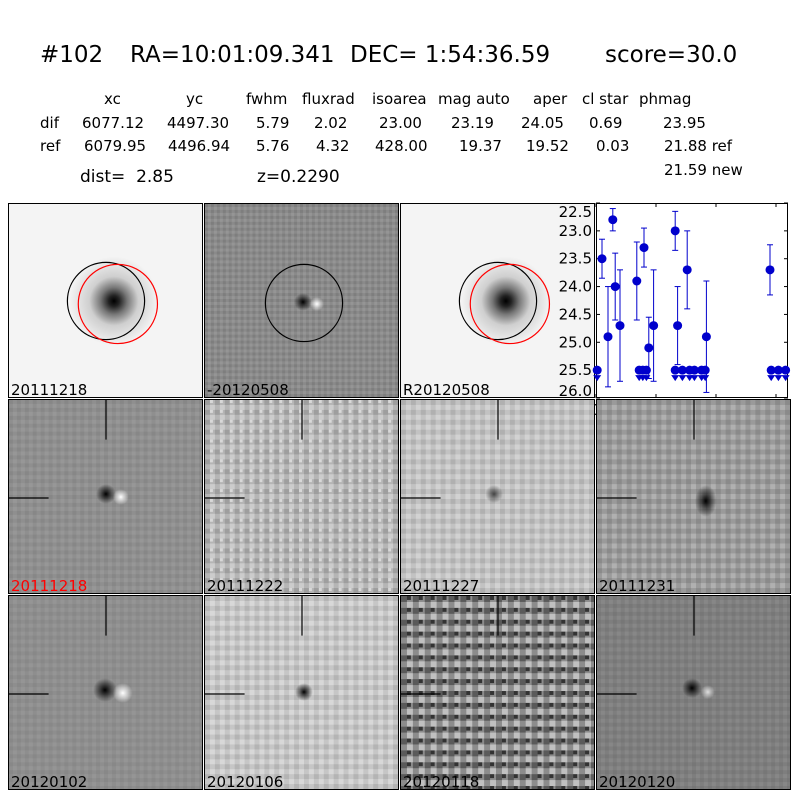  Describe the element at coordinates (575, 212) in the screenshot. I see `y-tick-label: 22.5` at that location.